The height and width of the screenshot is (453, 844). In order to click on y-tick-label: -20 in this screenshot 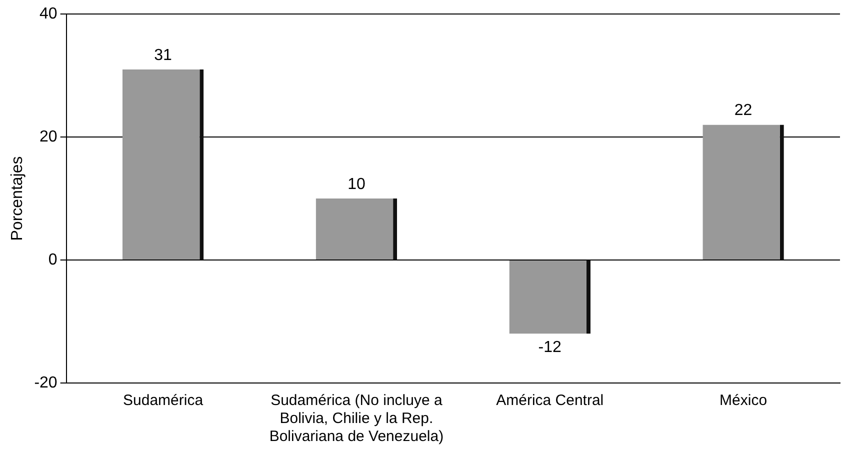, I will do `click(46, 383)`.